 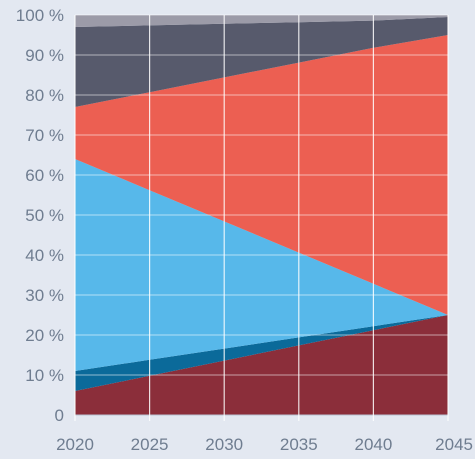 I want to click on y-tick-label: 100 %, so click(x=40, y=15).